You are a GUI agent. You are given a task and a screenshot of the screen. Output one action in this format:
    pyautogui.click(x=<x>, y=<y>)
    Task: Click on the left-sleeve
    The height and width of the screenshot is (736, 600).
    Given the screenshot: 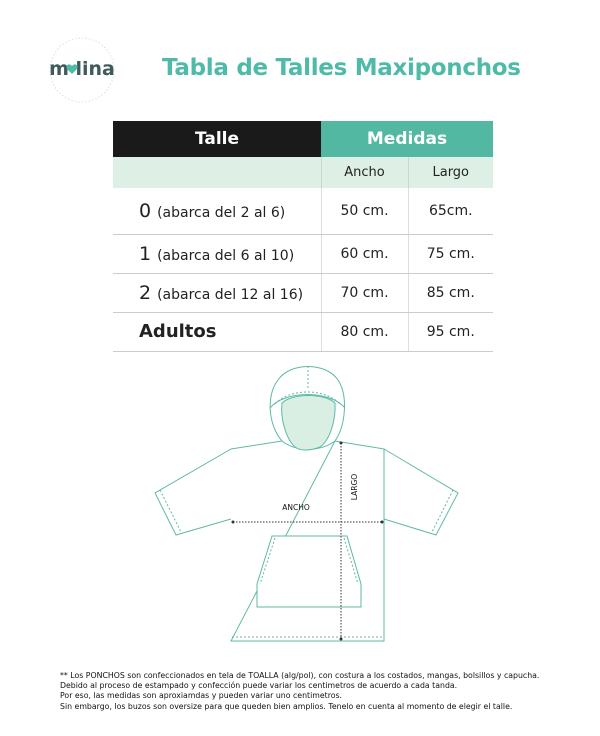 What is the action you would take?
    pyautogui.click(x=193, y=492)
    